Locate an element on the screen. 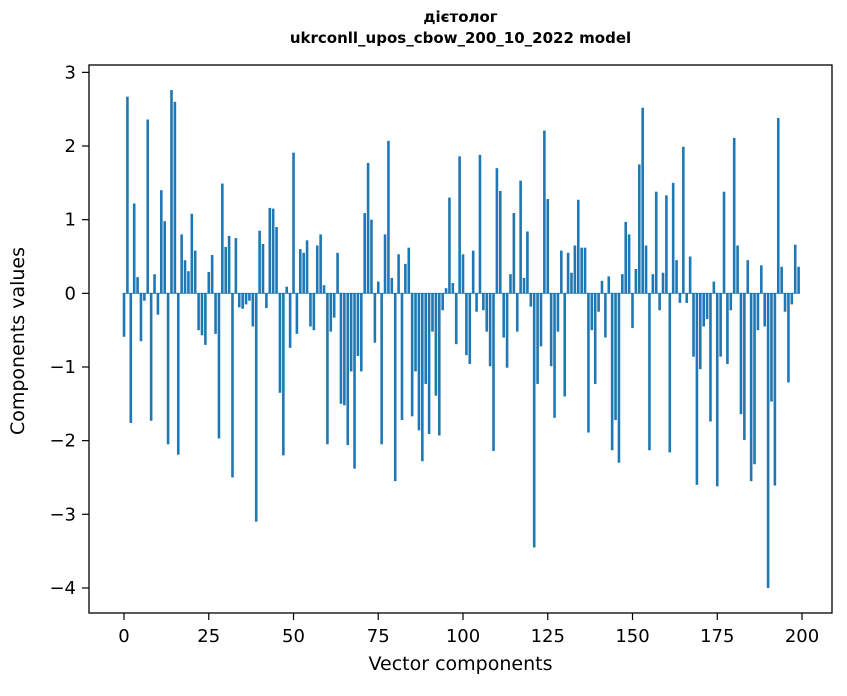  x-tick-label: 75 is located at coordinates (378, 636).